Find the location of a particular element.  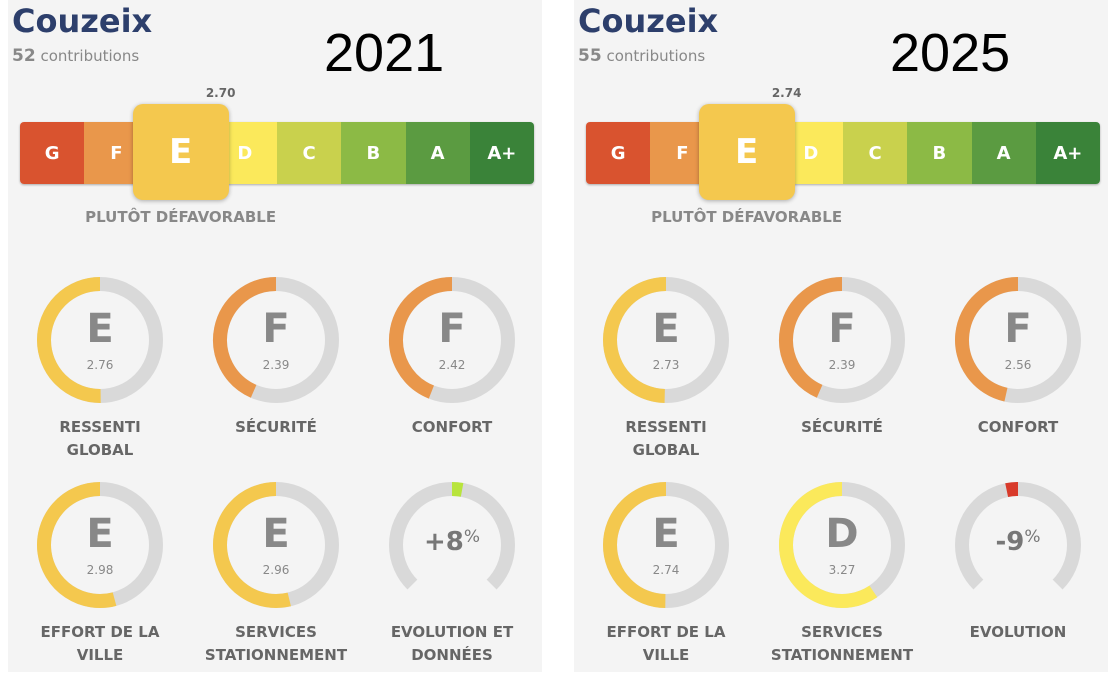

evolution-number: +8 is located at coordinates (443, 542).